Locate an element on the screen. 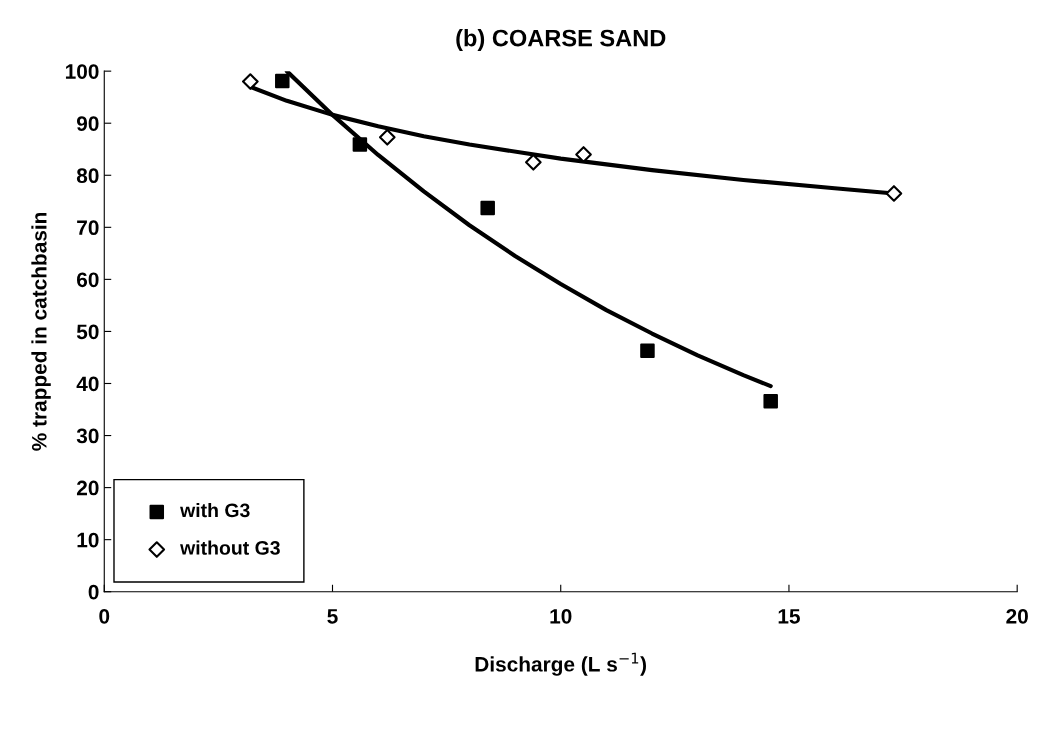  x-axis-title: Discharge (L s$^{−1}$) is located at coordinates (560, 664).